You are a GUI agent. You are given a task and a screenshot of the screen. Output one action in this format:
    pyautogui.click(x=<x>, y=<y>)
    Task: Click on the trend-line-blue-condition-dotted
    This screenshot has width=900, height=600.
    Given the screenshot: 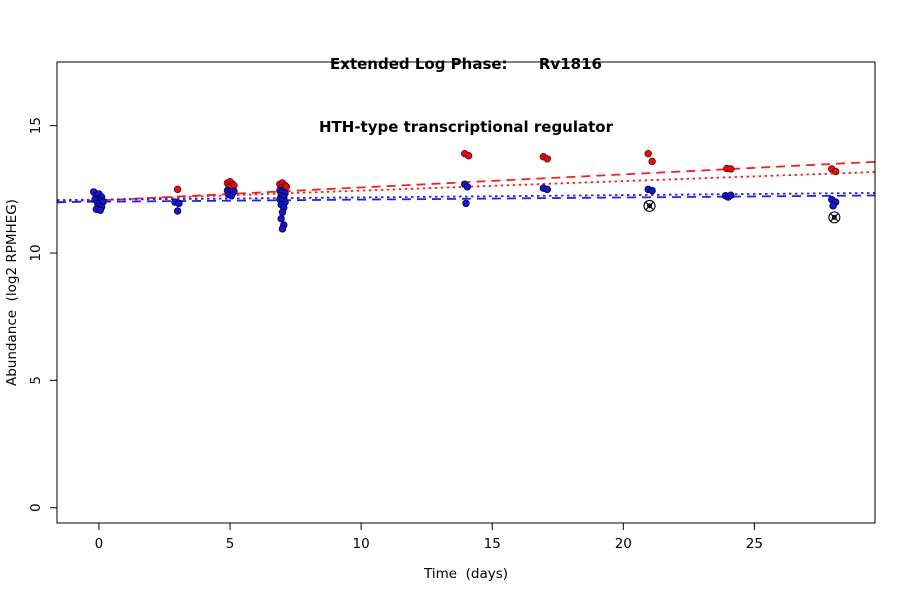 What is the action you would take?
    pyautogui.click(x=466, y=196)
    